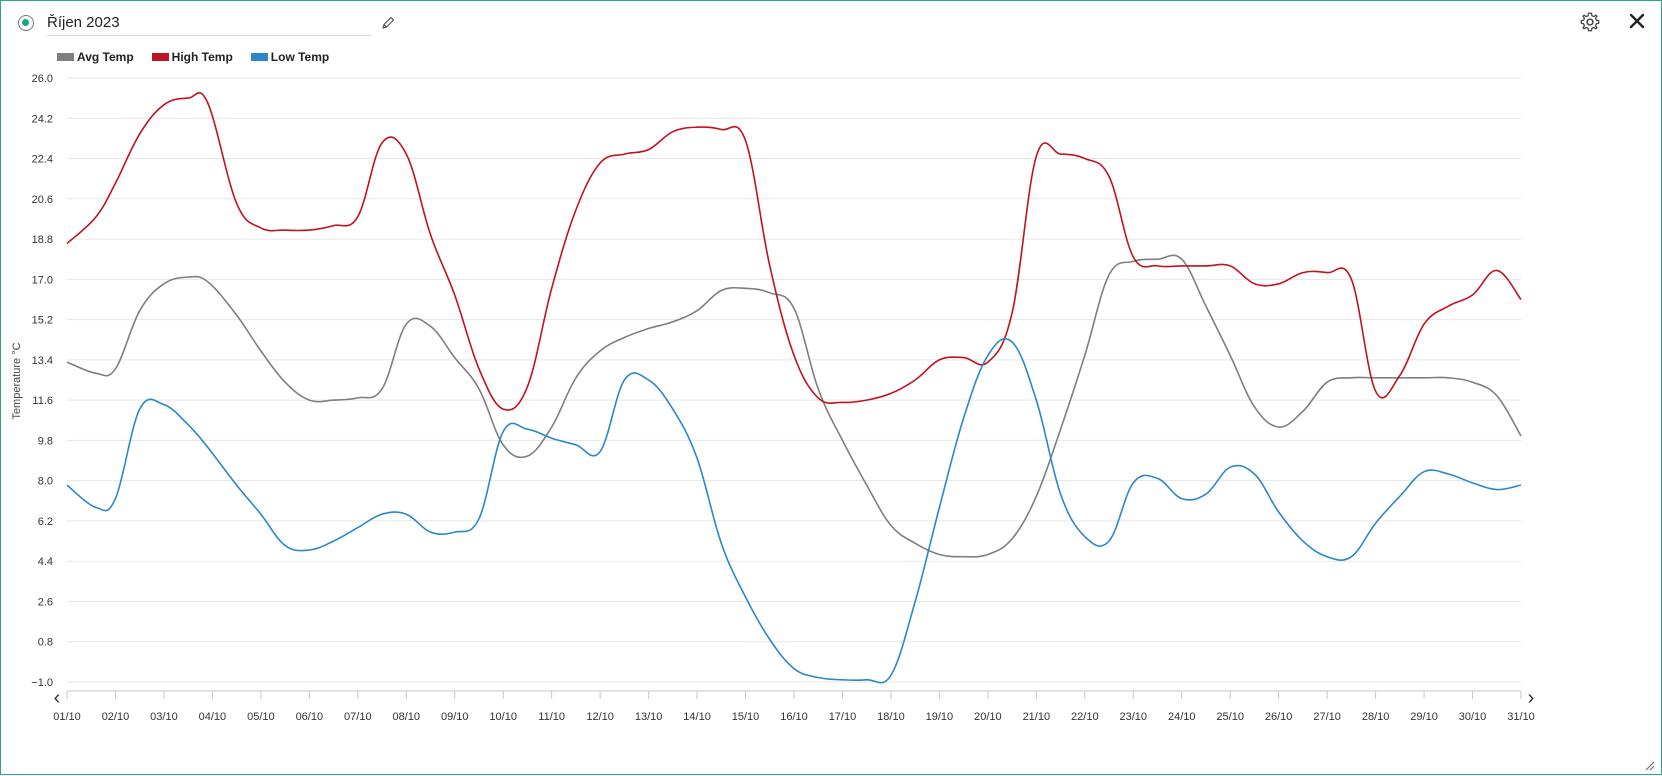  I want to click on header: Říjen 2023, so click(207, 24).